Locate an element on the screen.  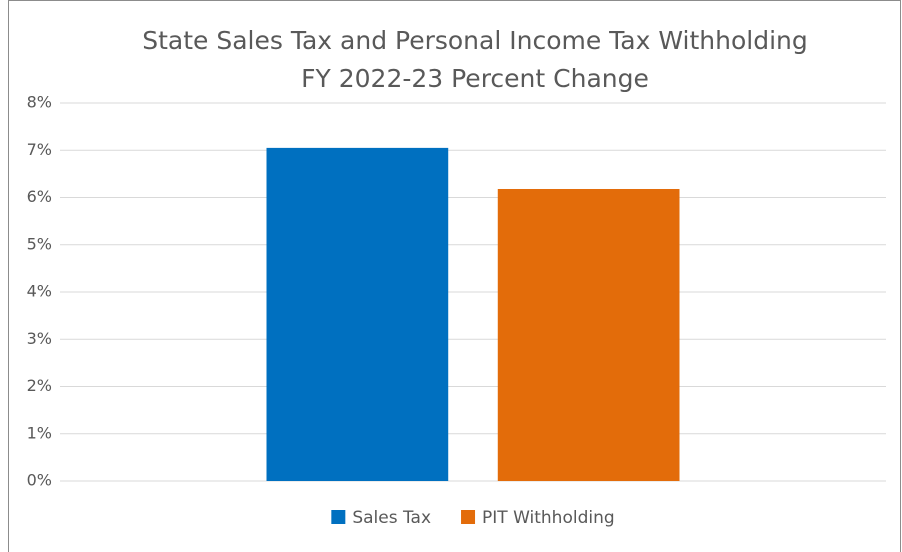
legend-label: Sales Tax is located at coordinates (391, 518).